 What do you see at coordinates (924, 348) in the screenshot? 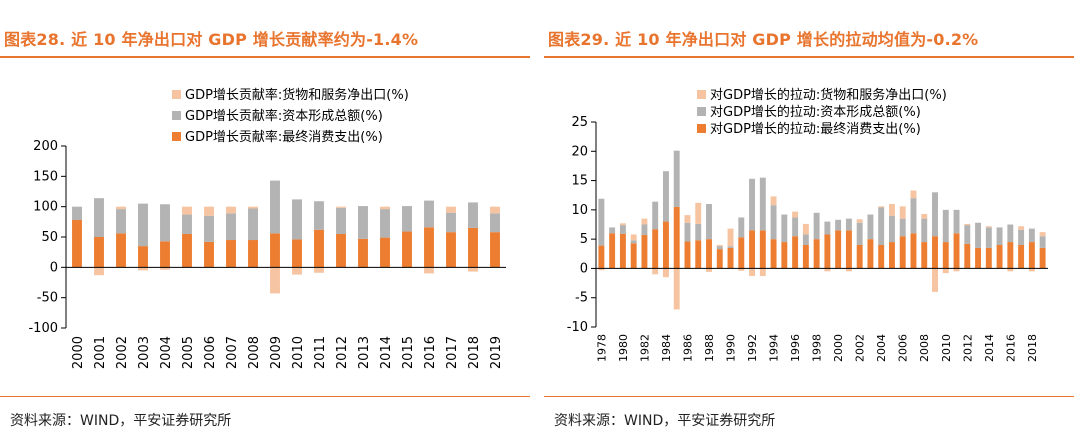
I see `x-tick-label: 2008` at bounding box center [924, 348].